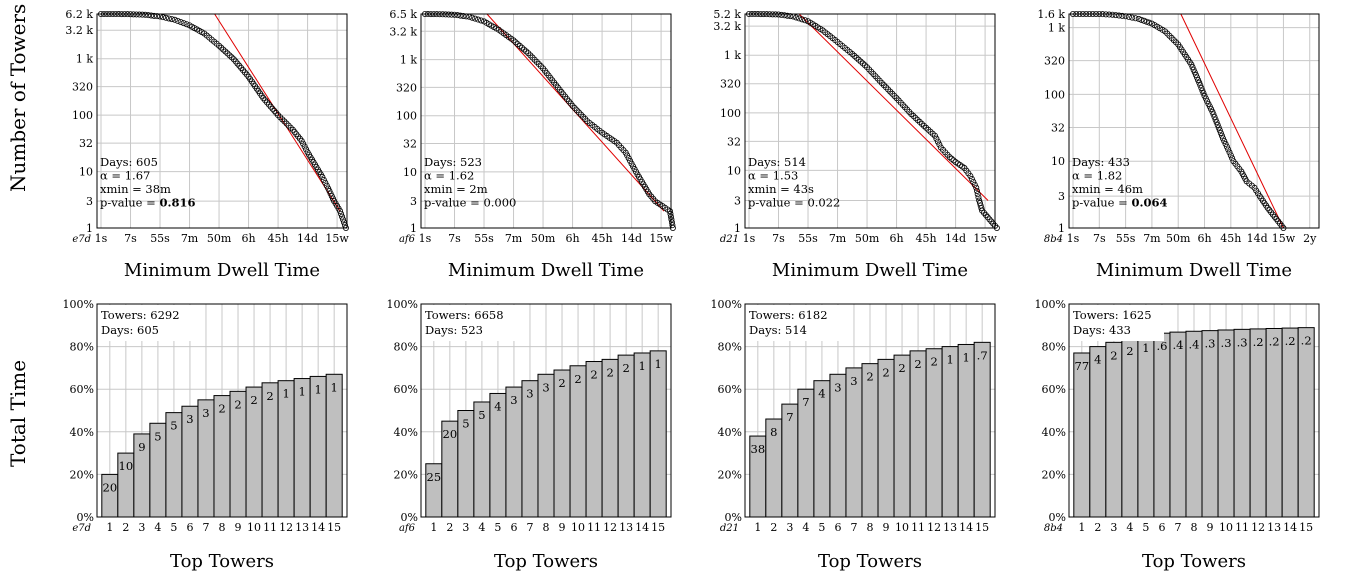 The width and height of the screenshot is (1347, 577). What do you see at coordinates (529, 394) in the screenshot?
I see `bar-value-label: 3` at bounding box center [529, 394].